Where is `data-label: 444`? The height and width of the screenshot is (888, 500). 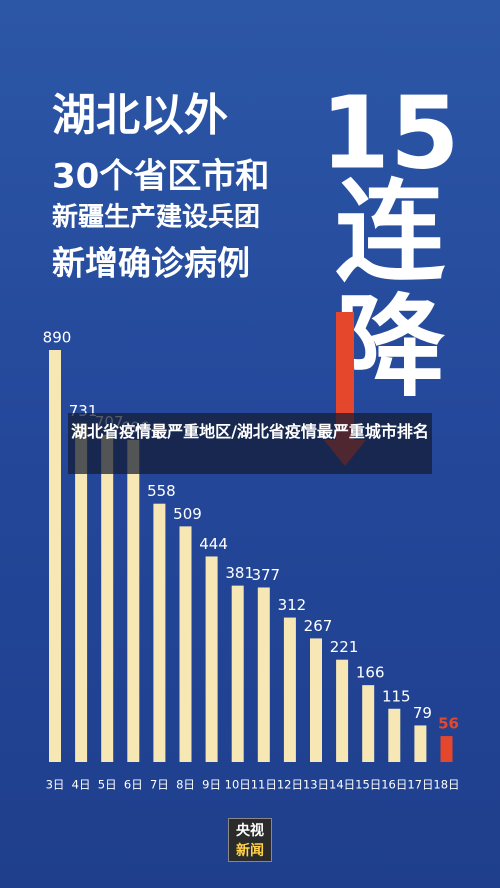 data-label: 444 is located at coordinates (213, 544).